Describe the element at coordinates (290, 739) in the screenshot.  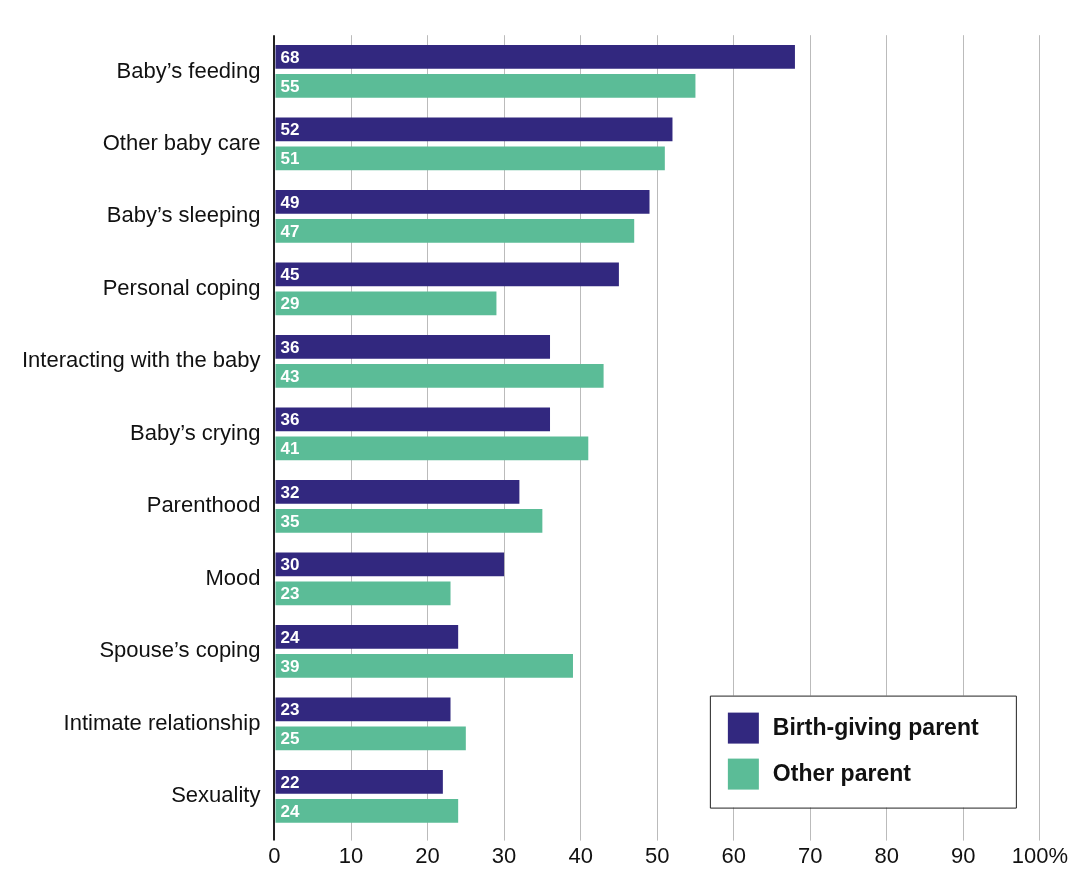
I see `data-label: 25` at that location.